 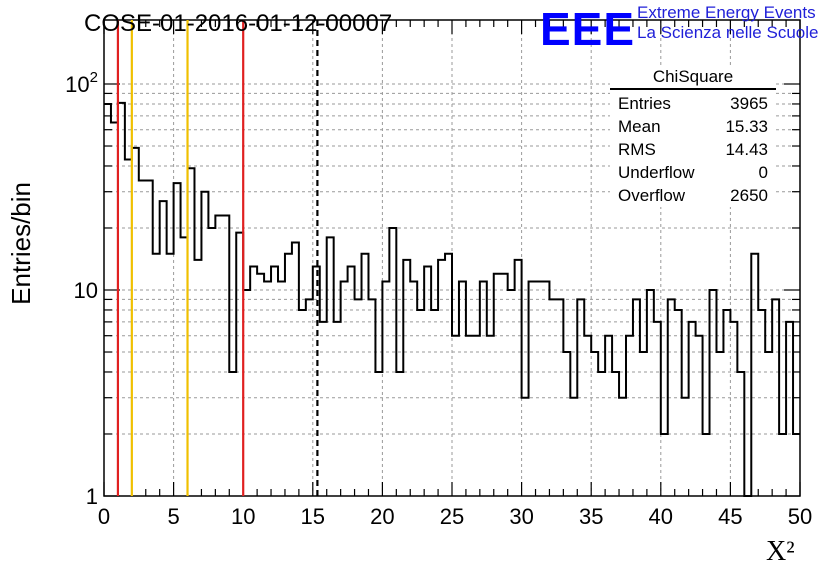 I want to click on stats-label: Mean, so click(x=639, y=126).